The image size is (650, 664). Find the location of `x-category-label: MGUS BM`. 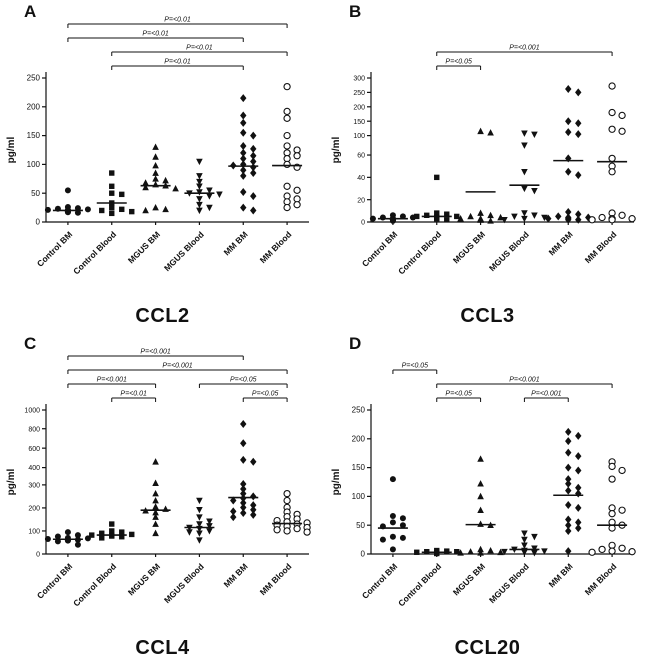

x-category-label: MGUS BM is located at coordinates (469, 247).